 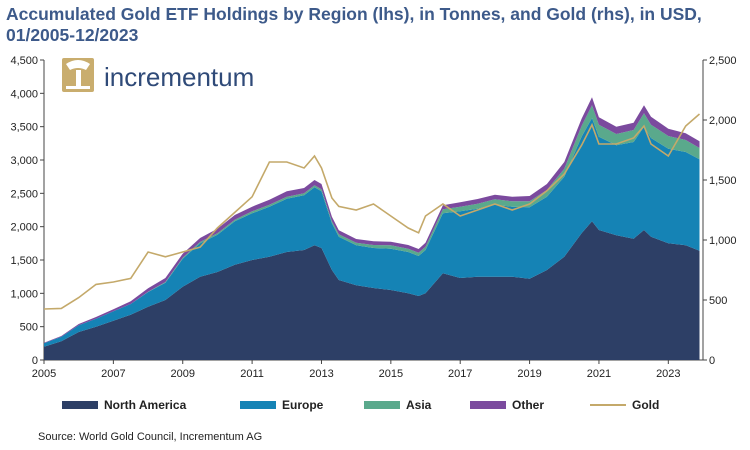 I want to click on y-right-ticks: 0 500 1,000 1,500 2,000 2,500, so click(x=720, y=211).